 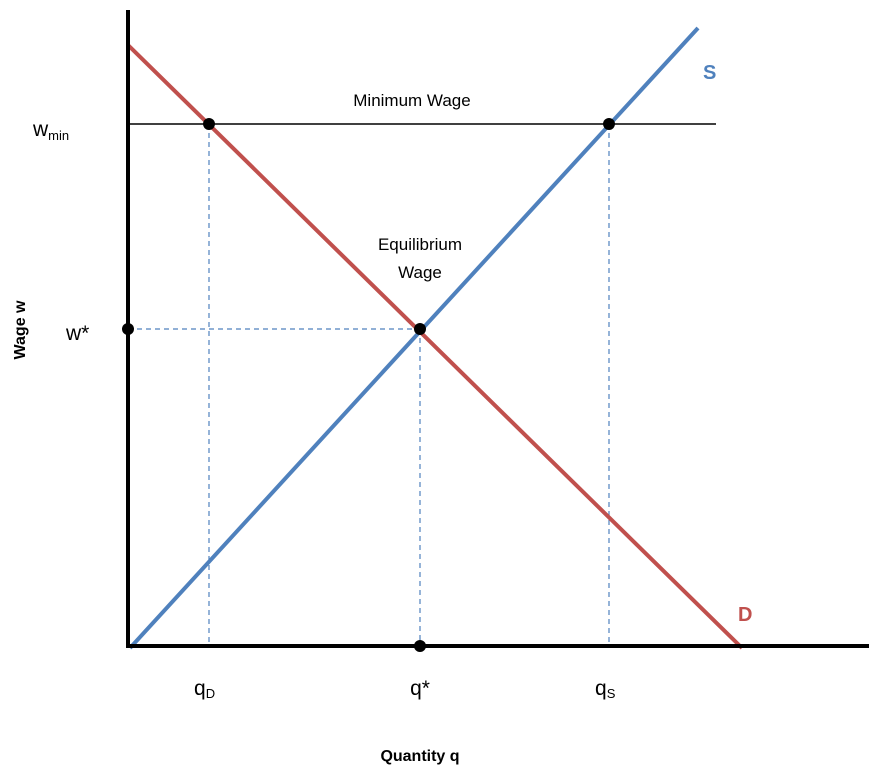 I want to click on q-d-label: qD, so click(x=204, y=689).